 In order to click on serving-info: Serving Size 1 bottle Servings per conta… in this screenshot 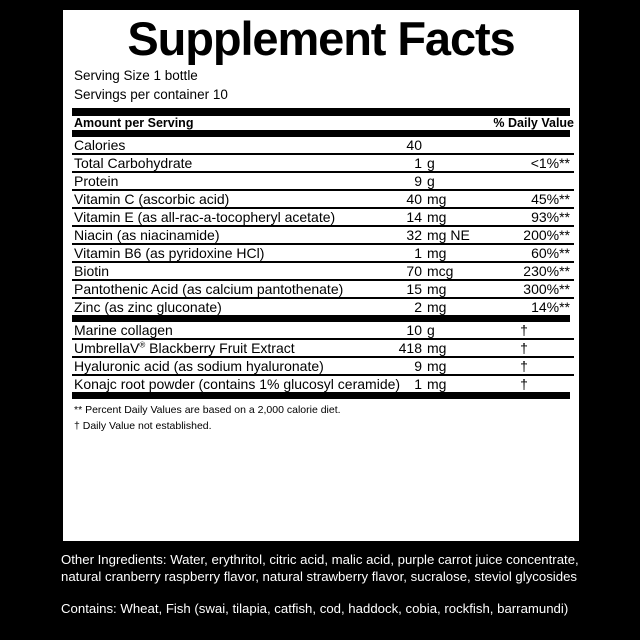, I will do `click(321, 85)`.